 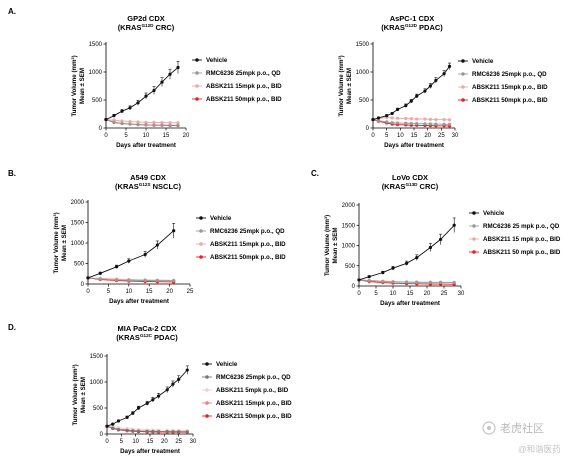 I want to click on chart-subtitle: (KRASG12S NSCLC), so click(x=148, y=186).